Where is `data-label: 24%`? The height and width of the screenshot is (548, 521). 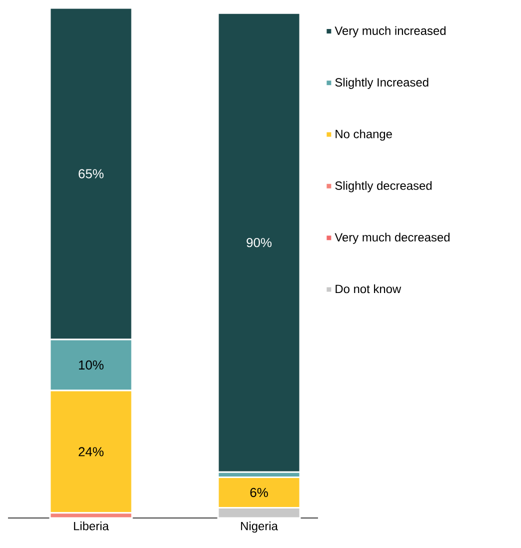 data-label: 24% is located at coordinates (91, 451).